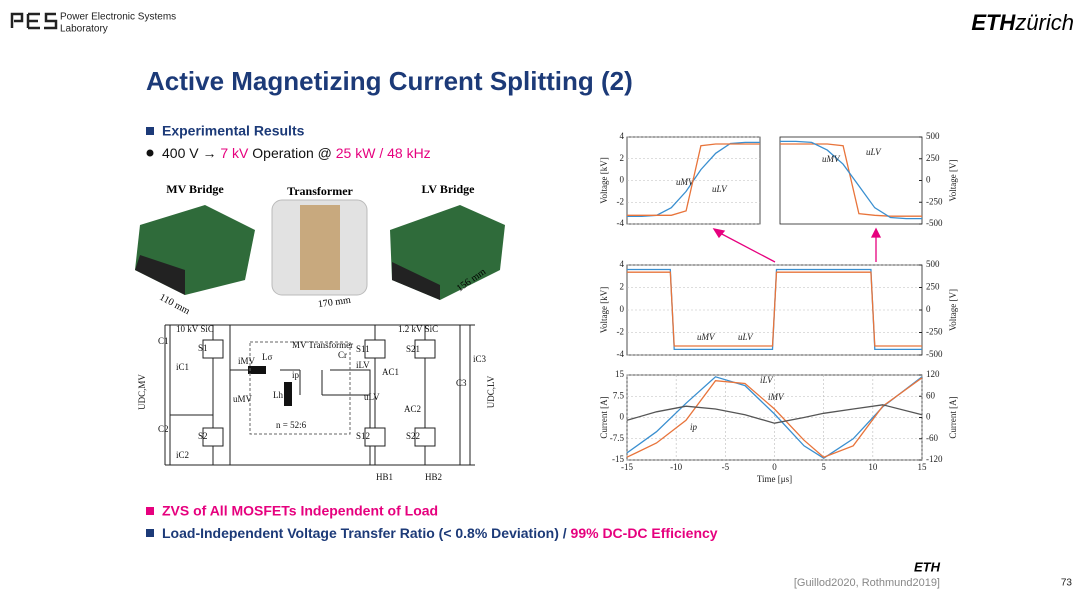 This screenshot has height=599, width=1080. I want to click on segment: 25 kW / 48 kHz, so click(383, 153).